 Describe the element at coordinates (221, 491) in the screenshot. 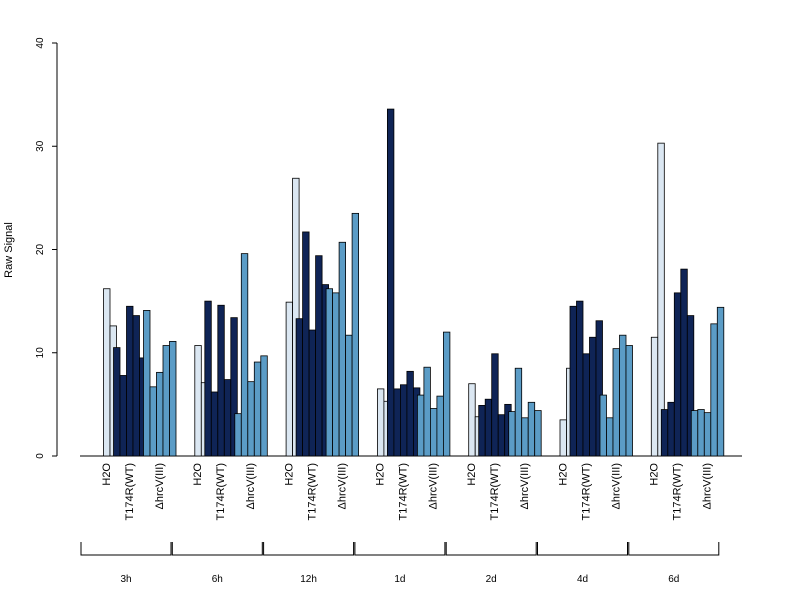

I see `group-label-6h-1: T174R(WT)` at that location.